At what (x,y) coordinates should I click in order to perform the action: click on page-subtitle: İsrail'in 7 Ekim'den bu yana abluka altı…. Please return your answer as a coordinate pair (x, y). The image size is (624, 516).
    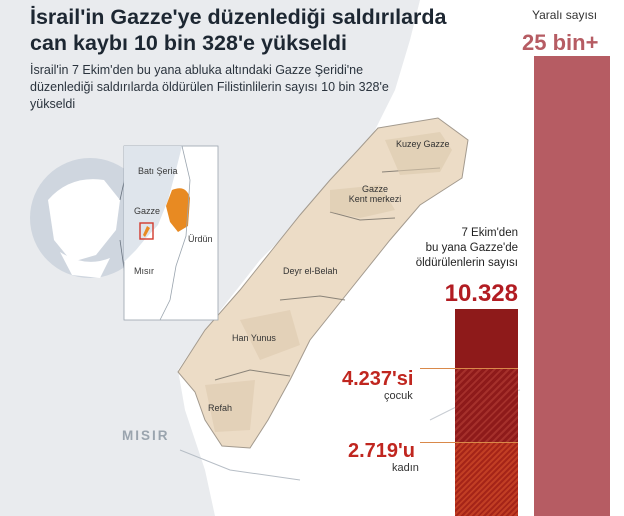
    Looking at the image, I should click on (209, 87).